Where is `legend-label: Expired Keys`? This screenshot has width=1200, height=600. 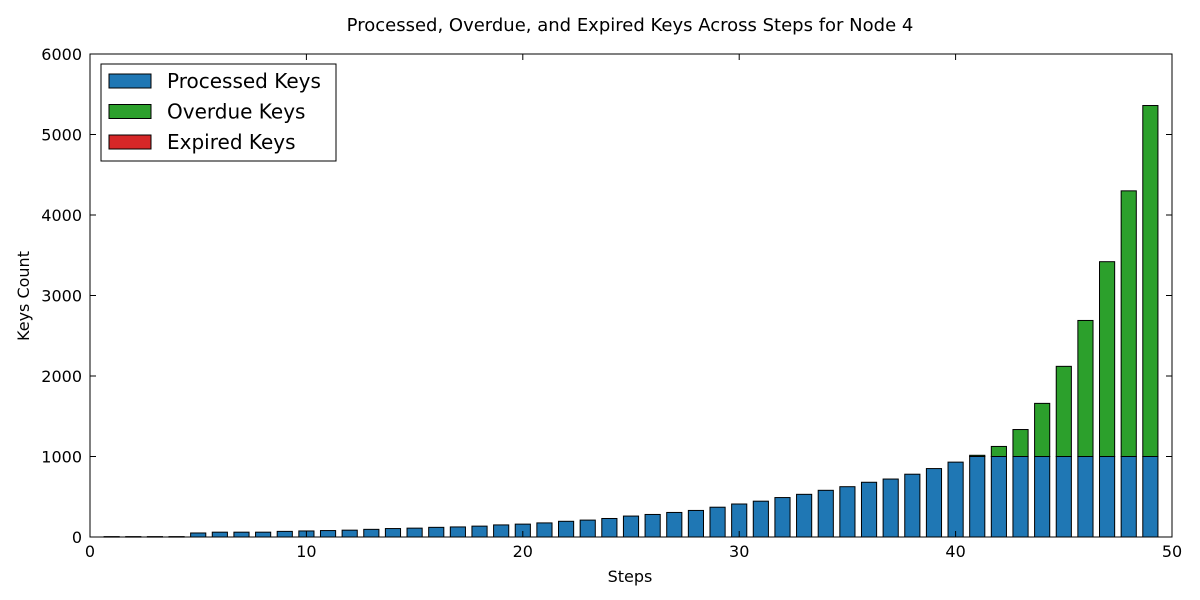
legend-label: Expired Keys is located at coordinates (231, 142).